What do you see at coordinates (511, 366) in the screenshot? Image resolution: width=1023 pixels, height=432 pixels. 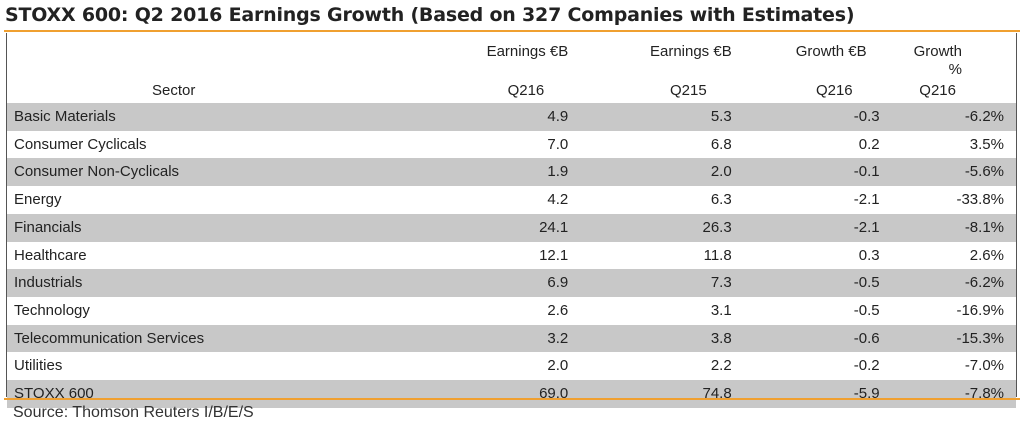 I see `table-row: Utilities 2.0 2.2 -0.2 -7.0%` at bounding box center [511, 366].